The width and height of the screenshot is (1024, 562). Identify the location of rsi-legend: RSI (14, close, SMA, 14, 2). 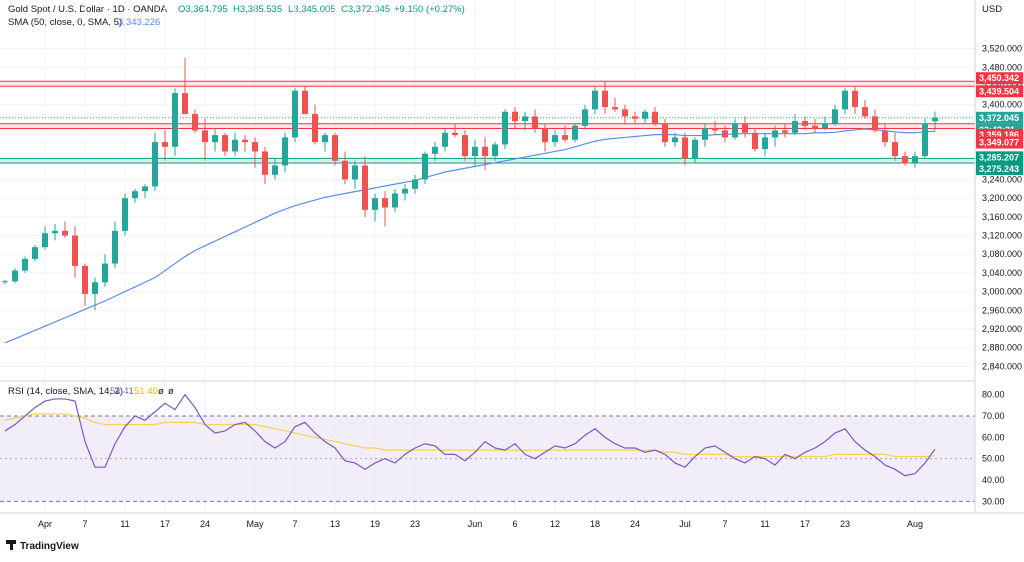
(65, 391).